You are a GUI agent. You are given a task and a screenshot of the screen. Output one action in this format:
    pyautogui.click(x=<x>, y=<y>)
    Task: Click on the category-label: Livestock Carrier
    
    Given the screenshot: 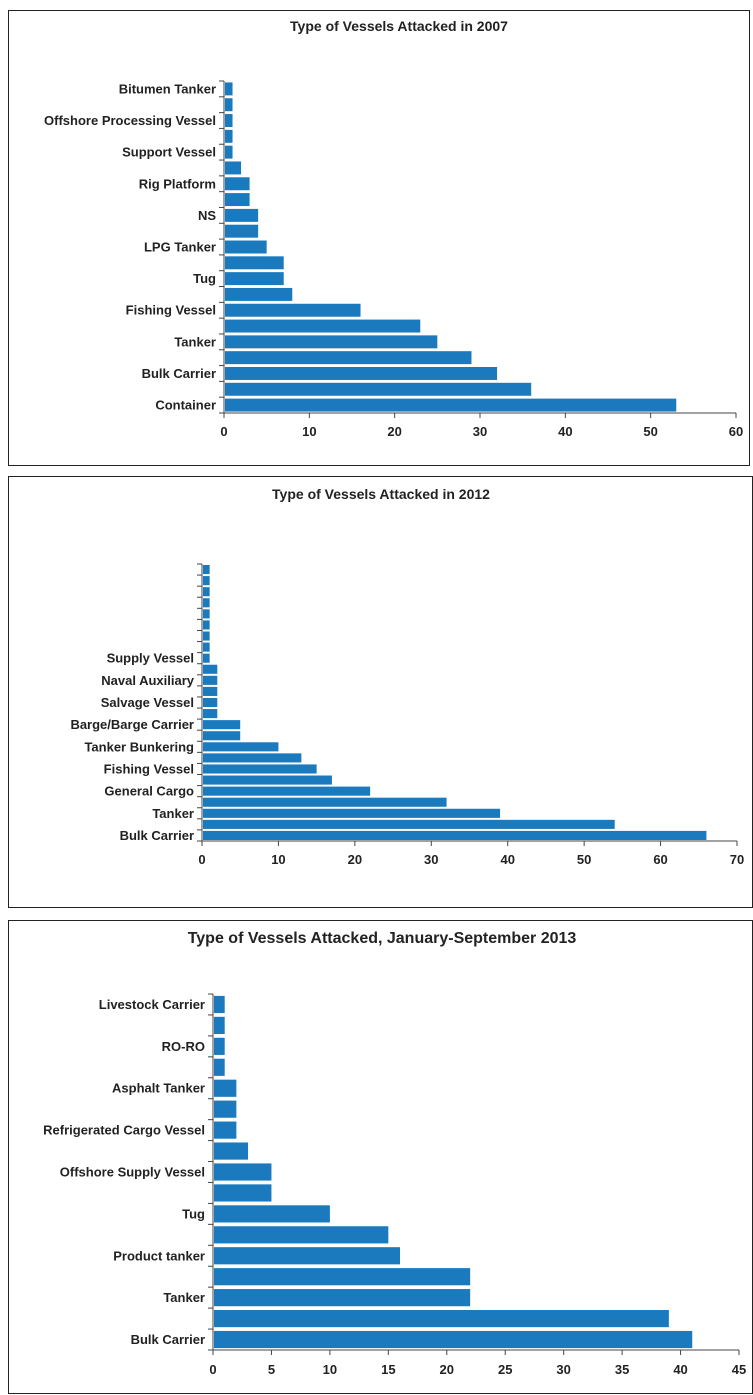 What is the action you would take?
    pyautogui.click(x=152, y=1004)
    